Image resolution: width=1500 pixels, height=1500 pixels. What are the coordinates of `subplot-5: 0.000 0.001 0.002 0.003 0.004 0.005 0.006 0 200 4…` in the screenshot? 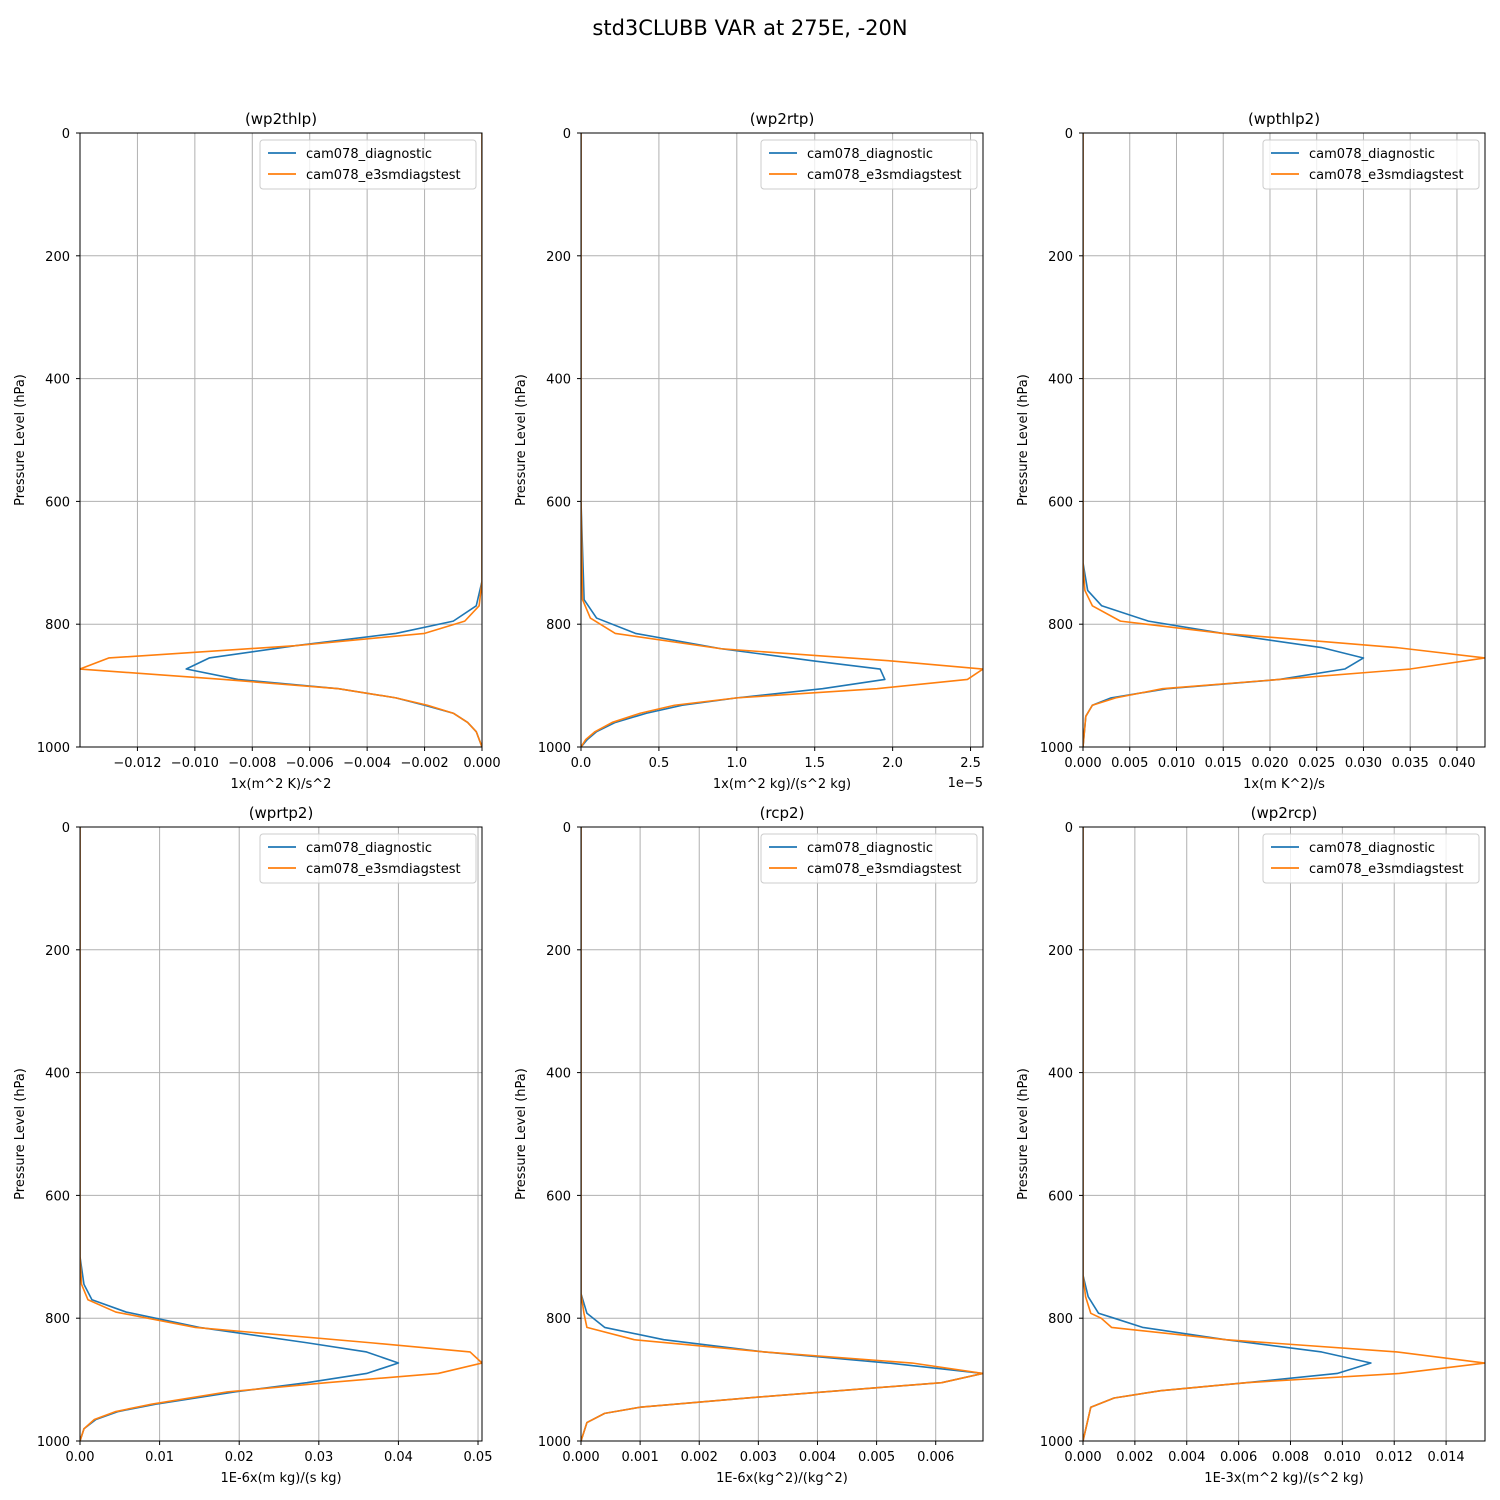 It's located at (749, 1145).